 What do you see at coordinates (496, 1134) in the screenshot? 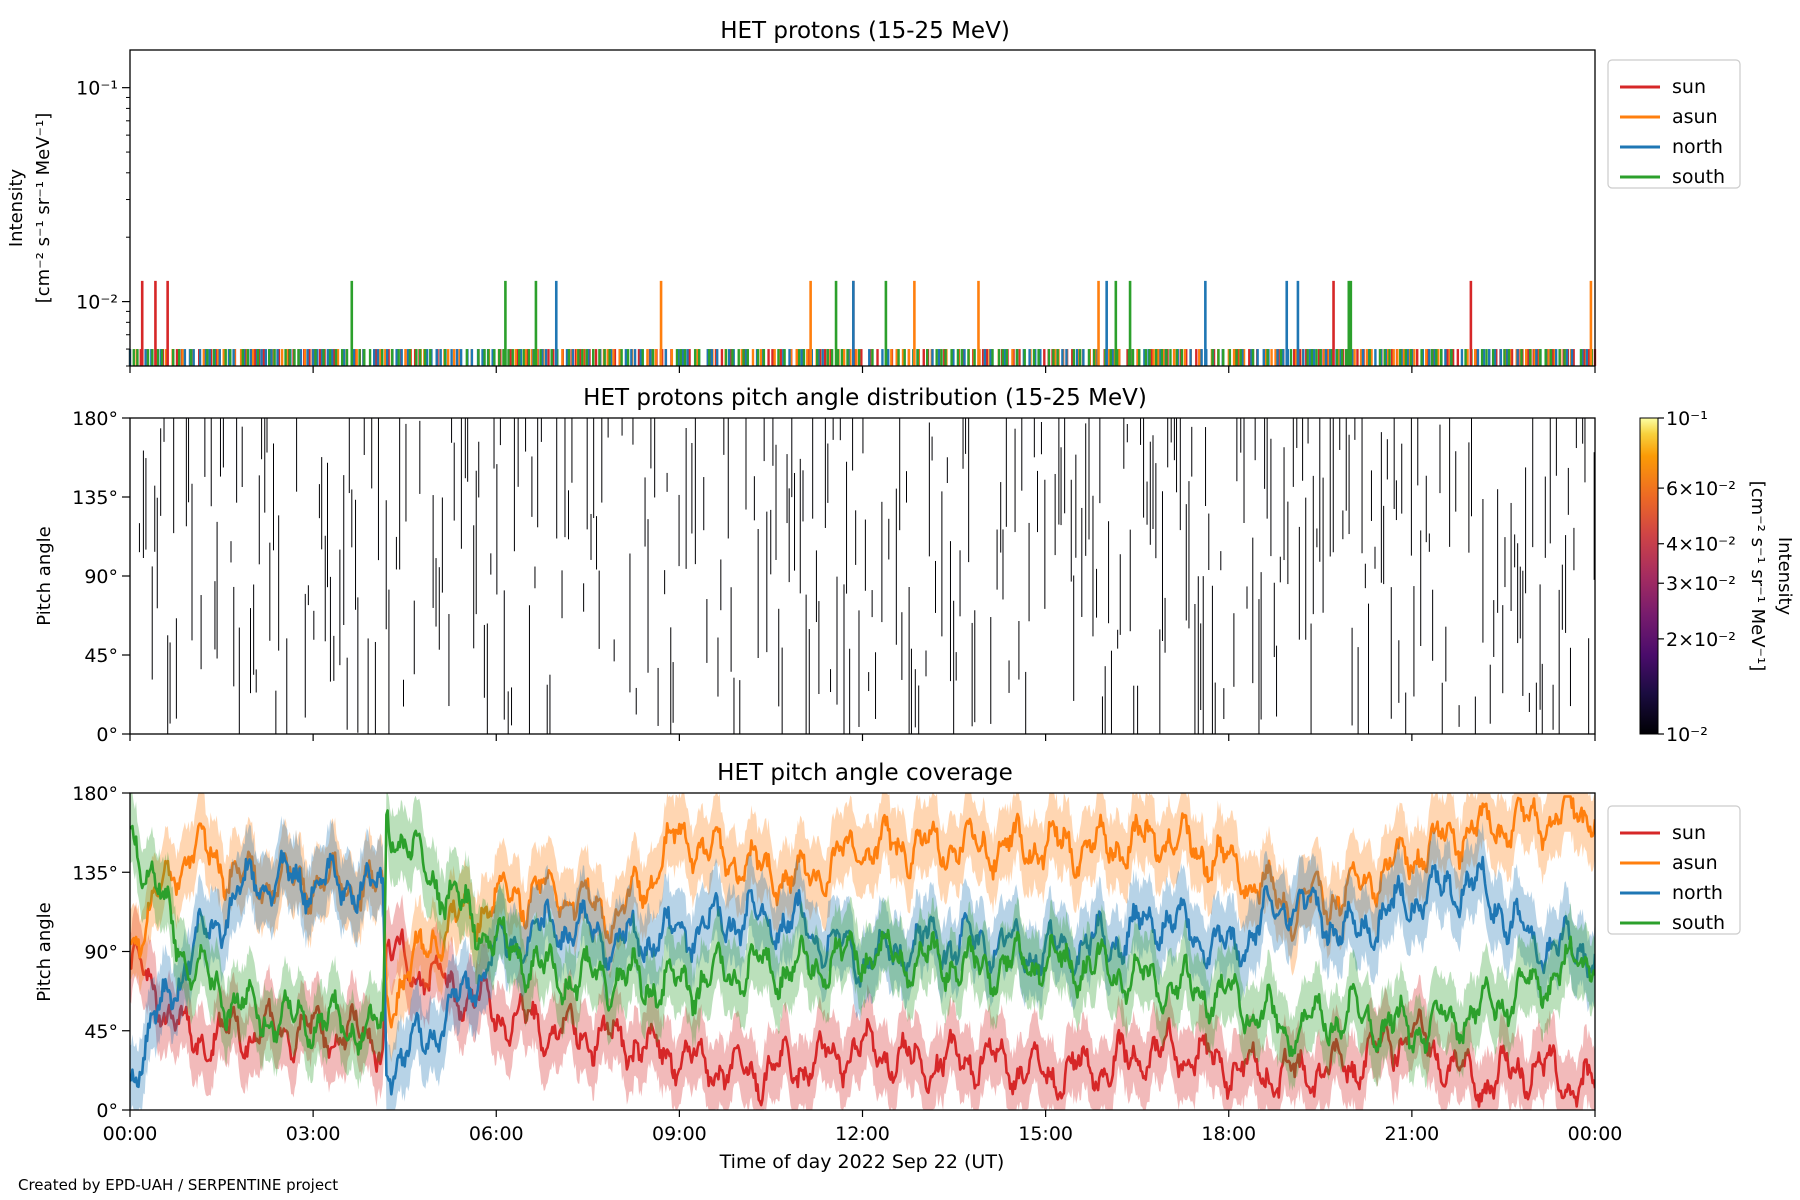
I see `time-tick-label: 06:00` at bounding box center [496, 1134].